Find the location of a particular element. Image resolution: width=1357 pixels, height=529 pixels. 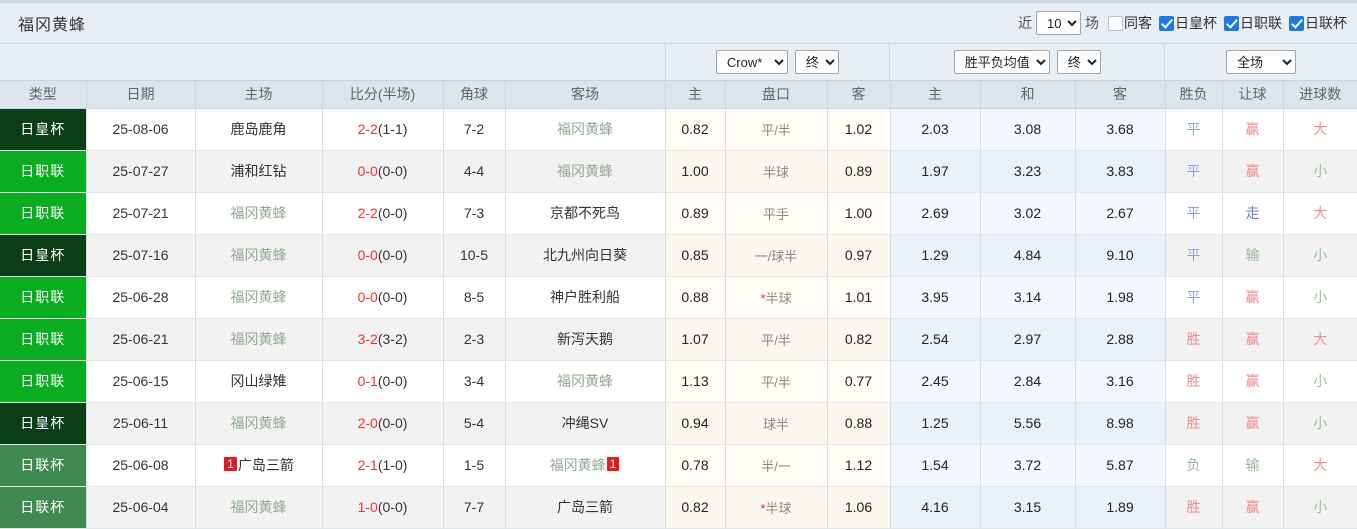

same-away-input is located at coordinates (1115, 23).